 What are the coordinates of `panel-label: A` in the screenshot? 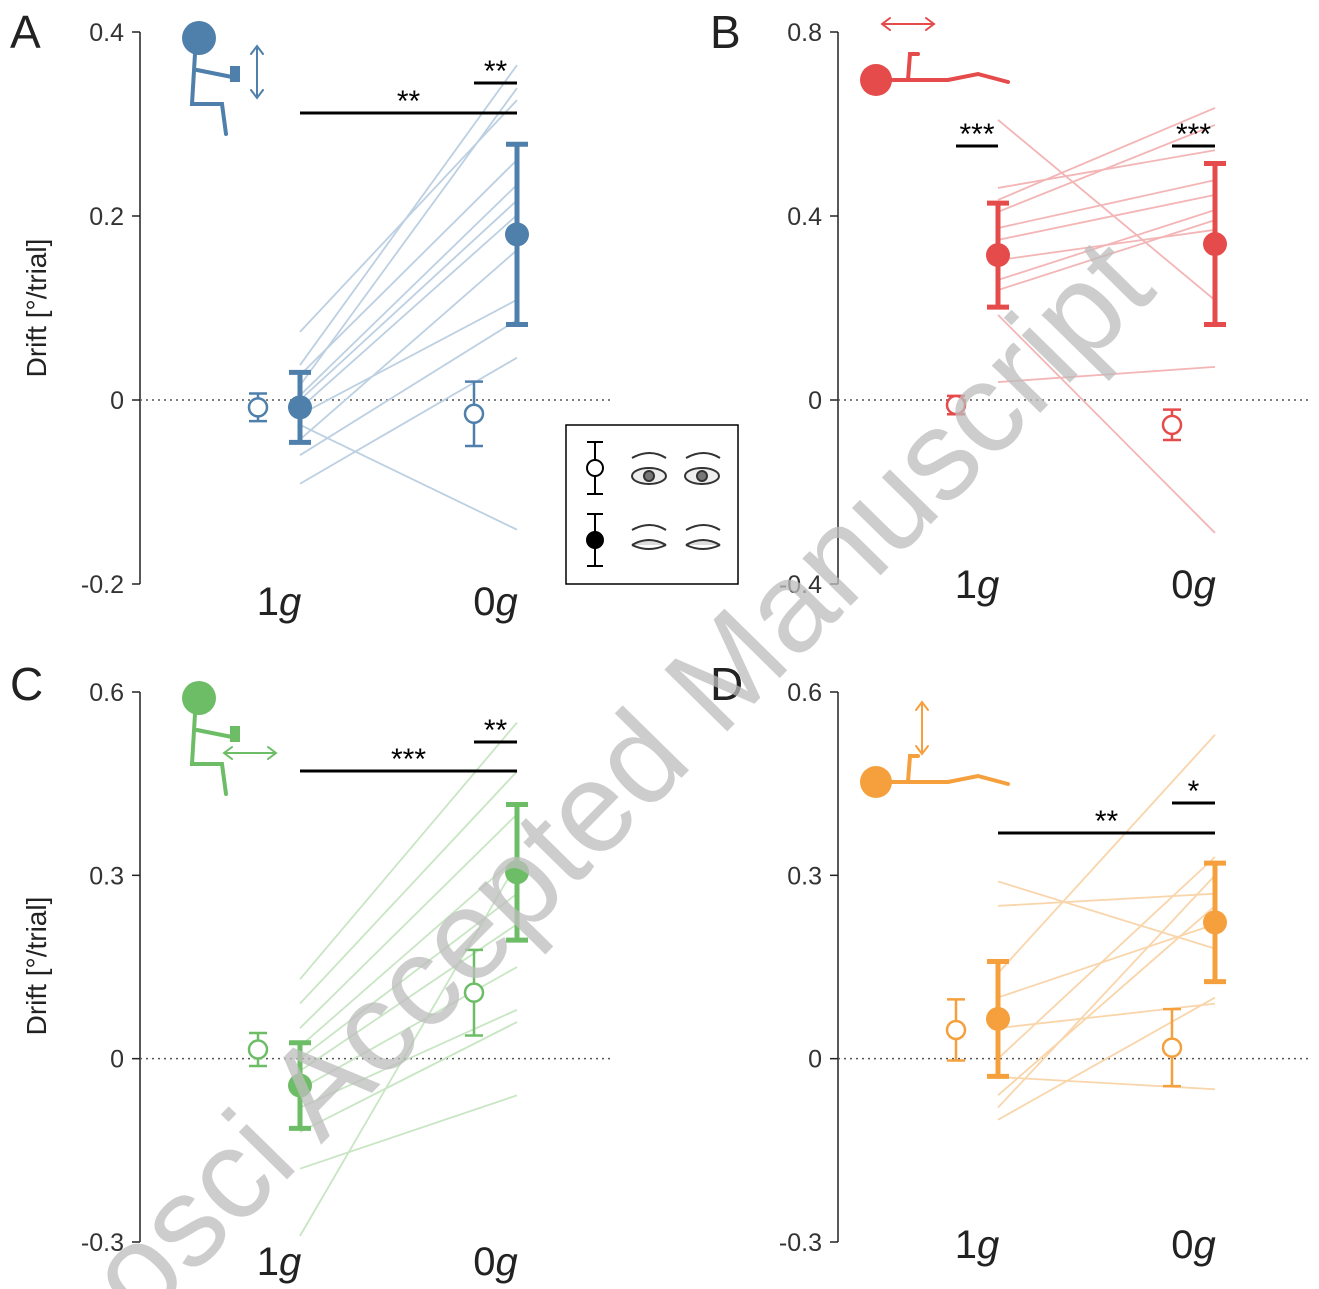 It's located at (25, 32).